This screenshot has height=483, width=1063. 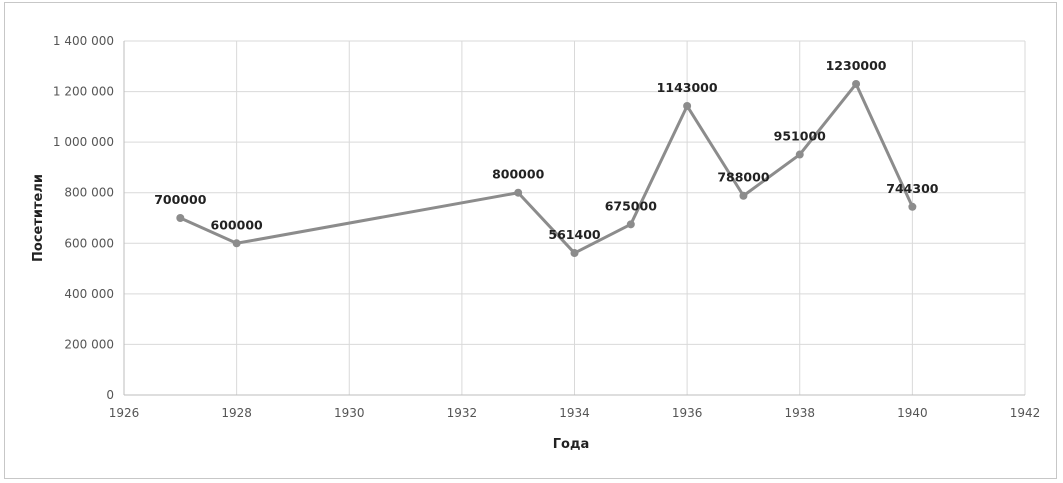 What do you see at coordinates (180, 199) in the screenshot?
I see `data-label: 700000` at bounding box center [180, 199].